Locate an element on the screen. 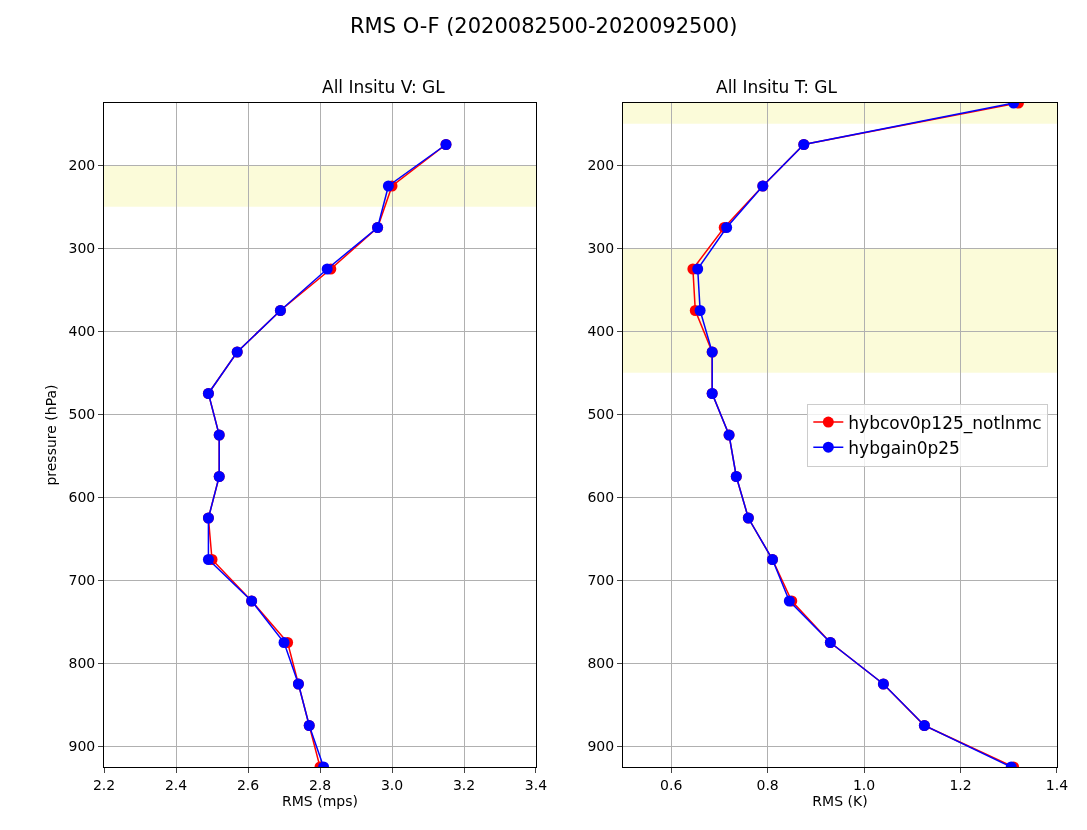 This screenshot has width=1087, height=830. legend-label: hybgain0p25 is located at coordinates (904, 447).